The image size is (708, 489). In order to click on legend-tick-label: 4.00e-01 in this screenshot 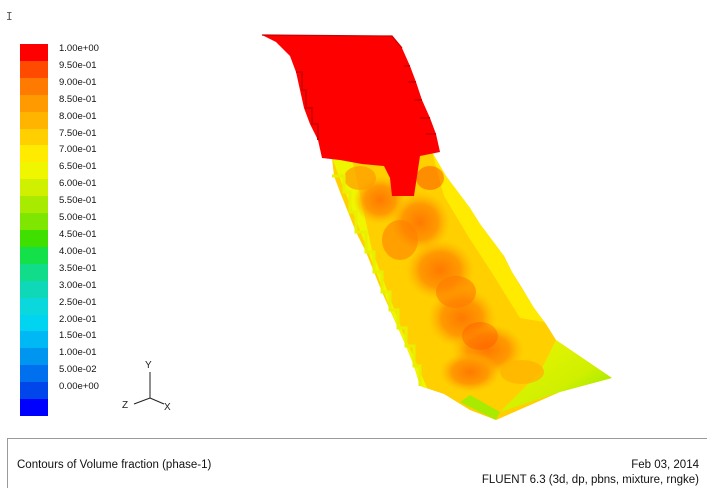, I will do `click(78, 251)`.